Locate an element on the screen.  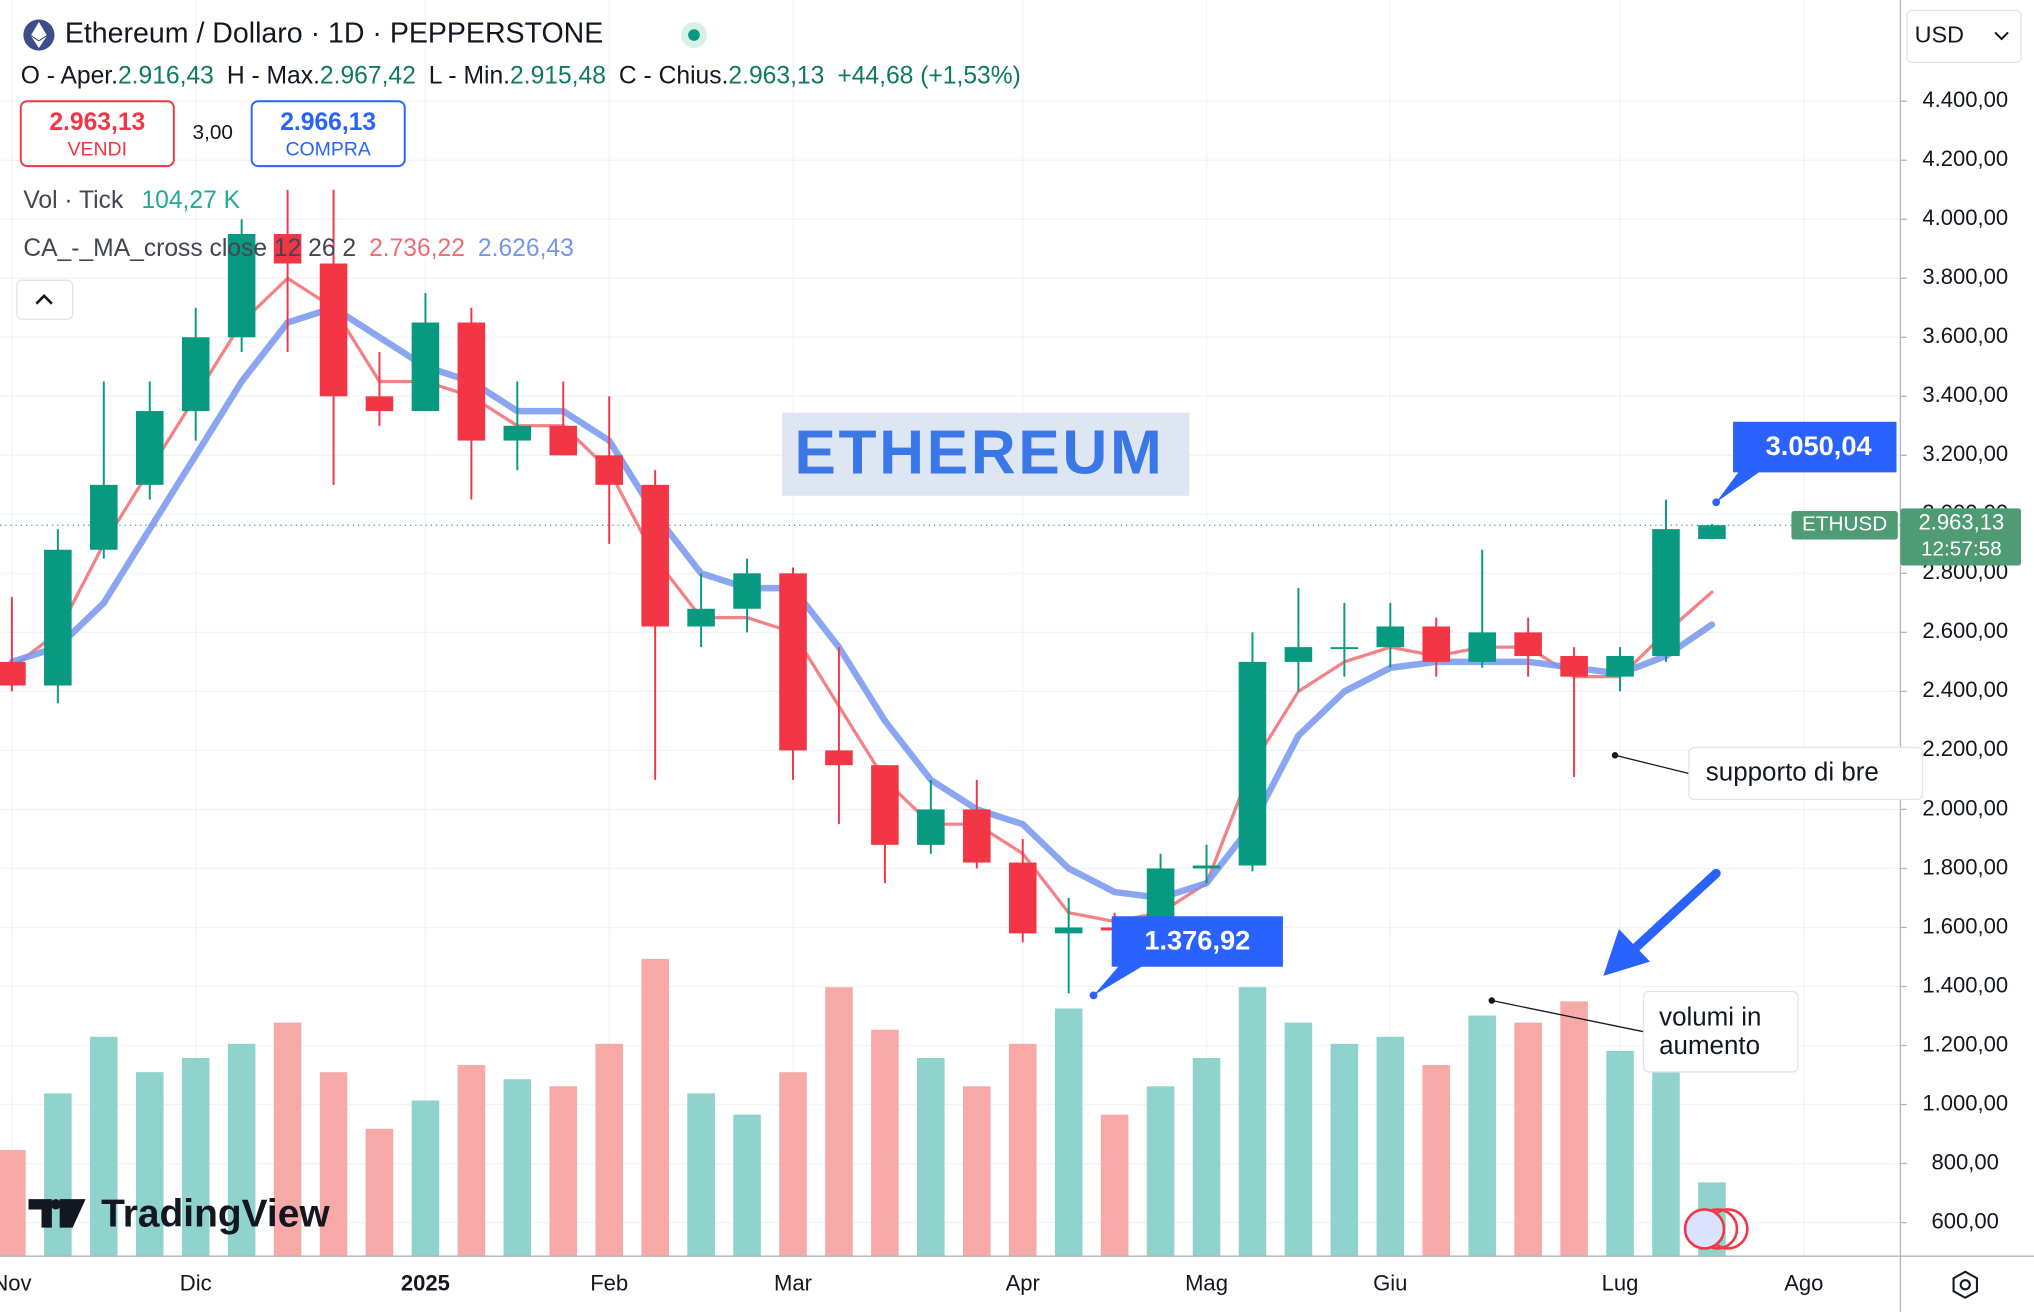
event-flag is located at coordinates (1704, 1229).